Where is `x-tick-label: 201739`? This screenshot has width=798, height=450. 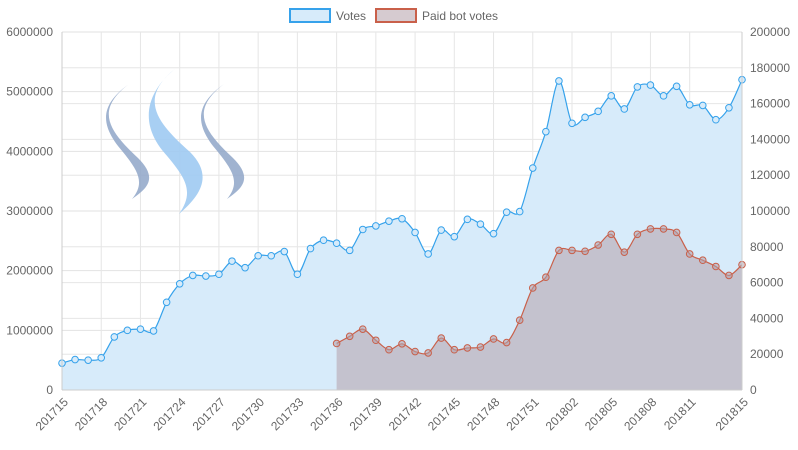 x-tick-label: 201739 is located at coordinates (366, 414).